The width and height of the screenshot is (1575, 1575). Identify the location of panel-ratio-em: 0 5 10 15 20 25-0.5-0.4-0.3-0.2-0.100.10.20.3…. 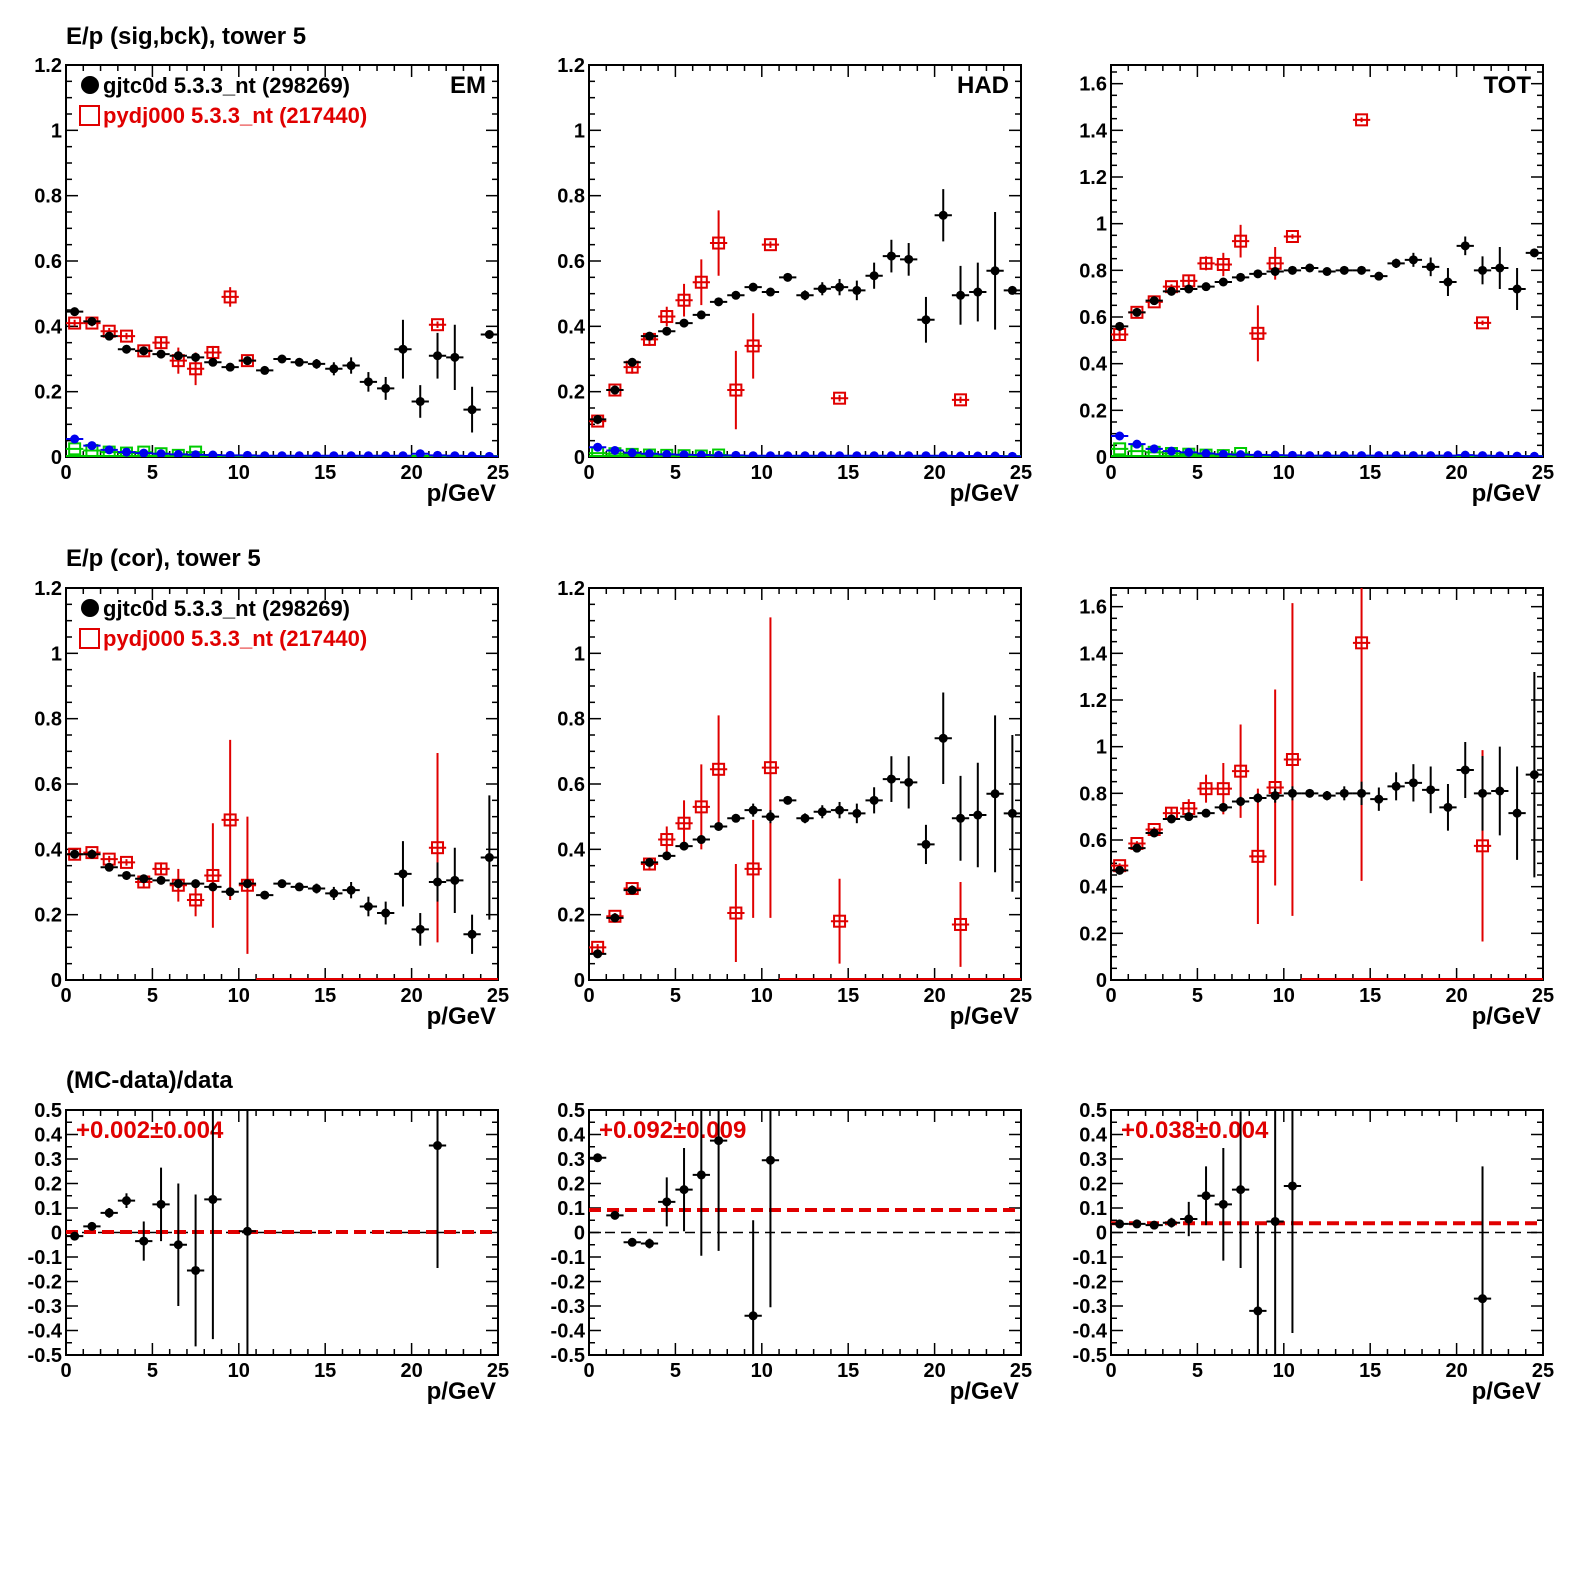
(269, 1252).